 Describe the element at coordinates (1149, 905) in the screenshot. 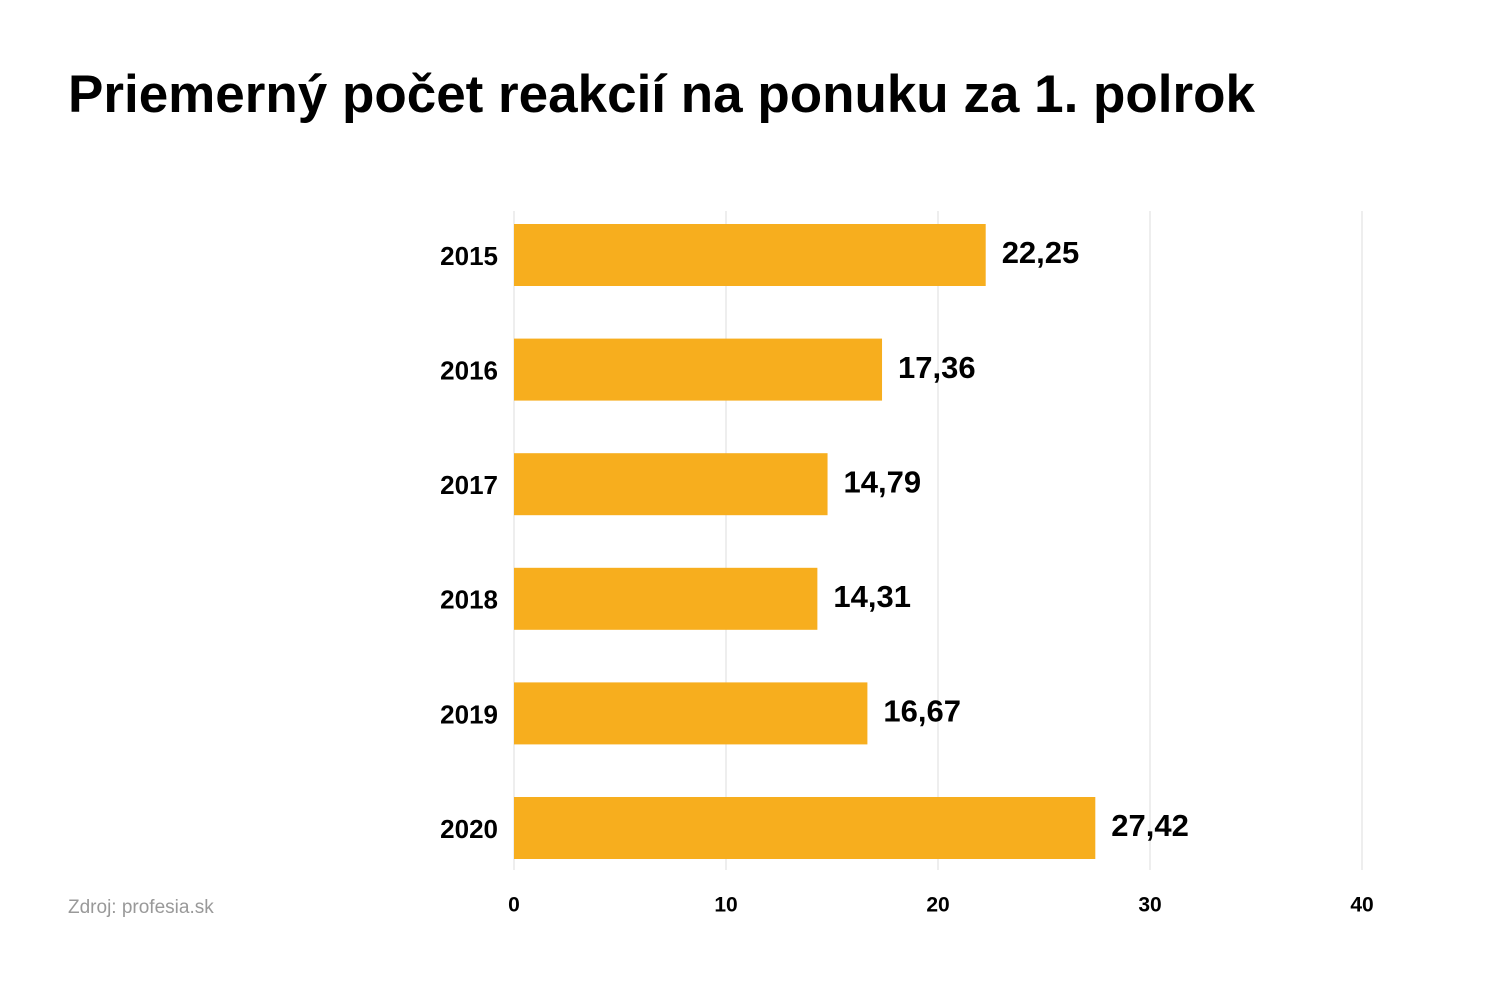

I see `x-tick-label: 30` at that location.